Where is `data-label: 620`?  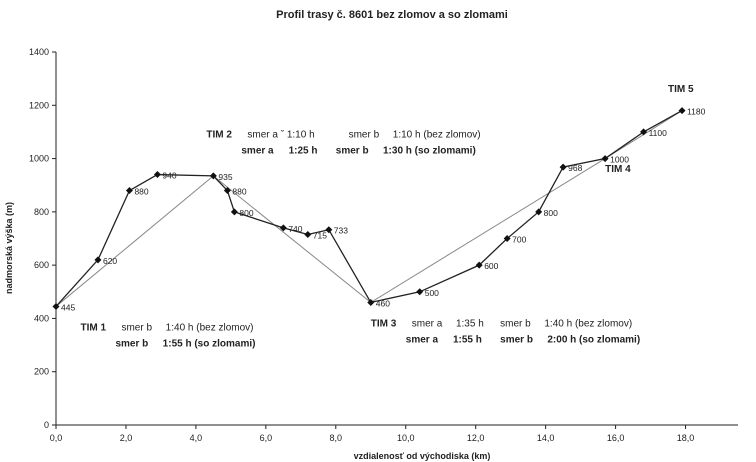 data-label: 620 is located at coordinates (110, 261).